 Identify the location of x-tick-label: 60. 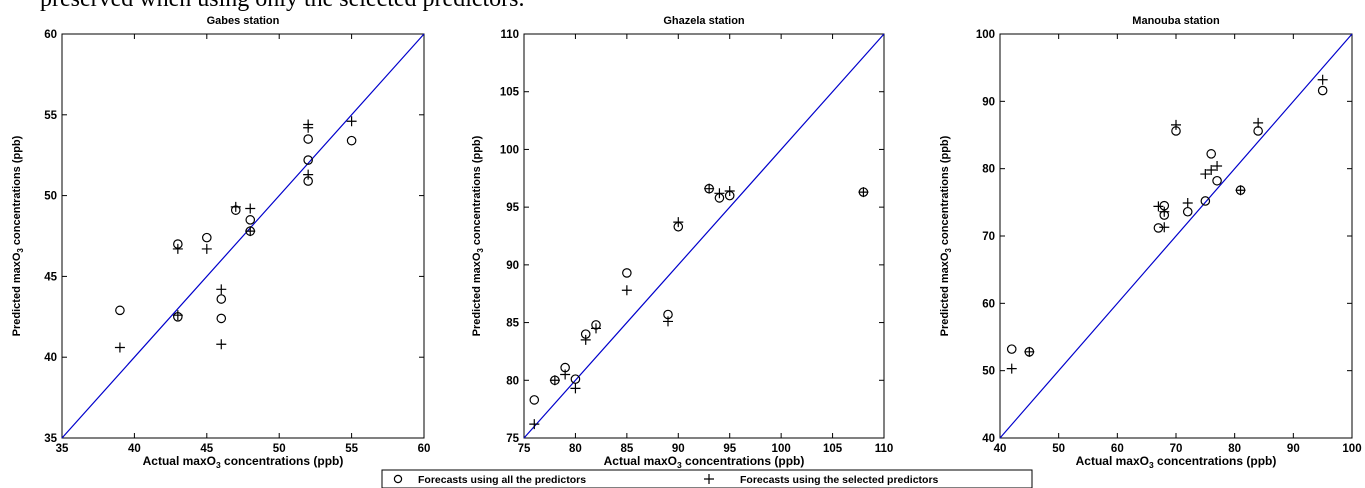
(424, 449).